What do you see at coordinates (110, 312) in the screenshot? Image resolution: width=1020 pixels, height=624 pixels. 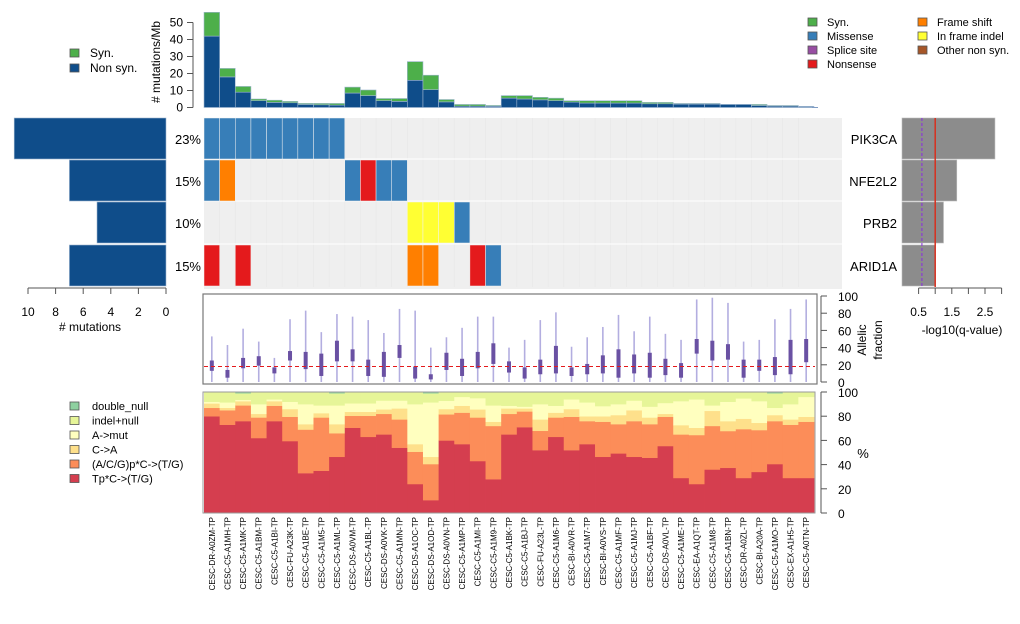 I see `count-axis-tick-label: 4` at bounding box center [110, 312].